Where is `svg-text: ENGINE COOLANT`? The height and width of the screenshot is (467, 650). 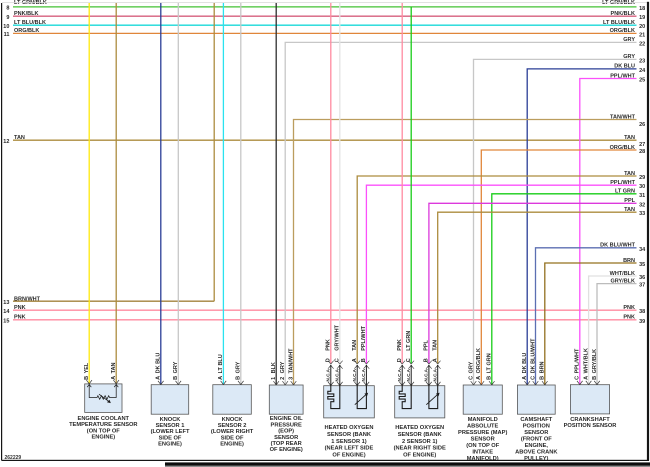 svg-text: ENGINE COOLANT is located at coordinates (104, 419).